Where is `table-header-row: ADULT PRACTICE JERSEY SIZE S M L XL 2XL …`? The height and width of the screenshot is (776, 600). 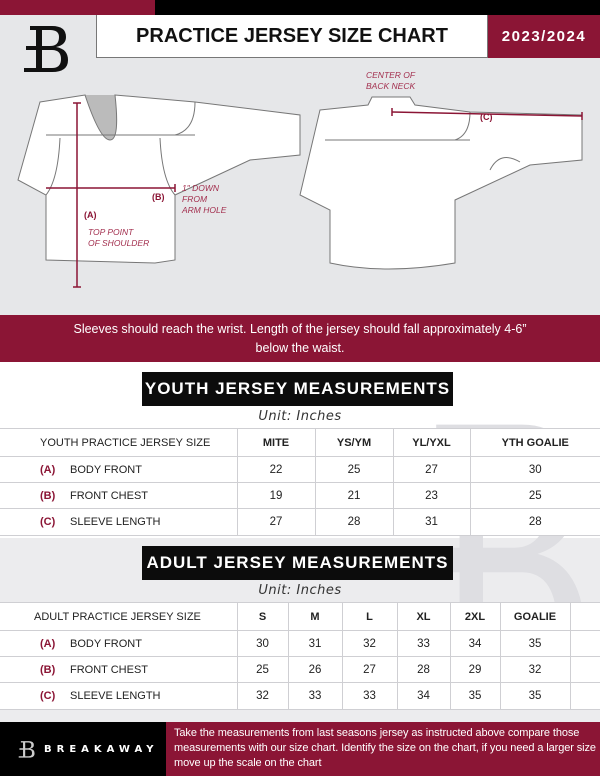 table-header-row: ADULT PRACTICE JERSEY SIZE S M L XL 2XL … is located at coordinates (300, 616).